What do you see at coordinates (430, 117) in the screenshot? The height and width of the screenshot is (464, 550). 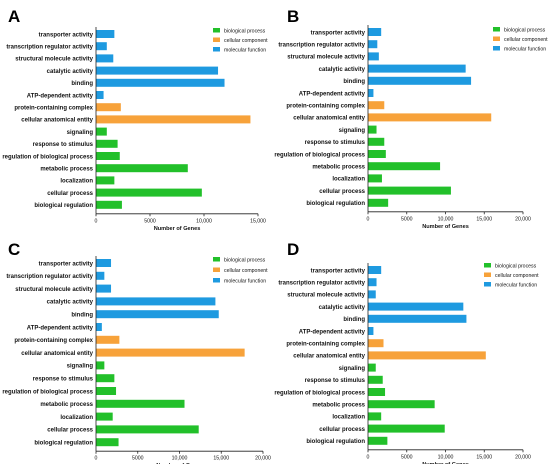 I see `bar-cellular-anatomical-entity` at bounding box center [430, 117].